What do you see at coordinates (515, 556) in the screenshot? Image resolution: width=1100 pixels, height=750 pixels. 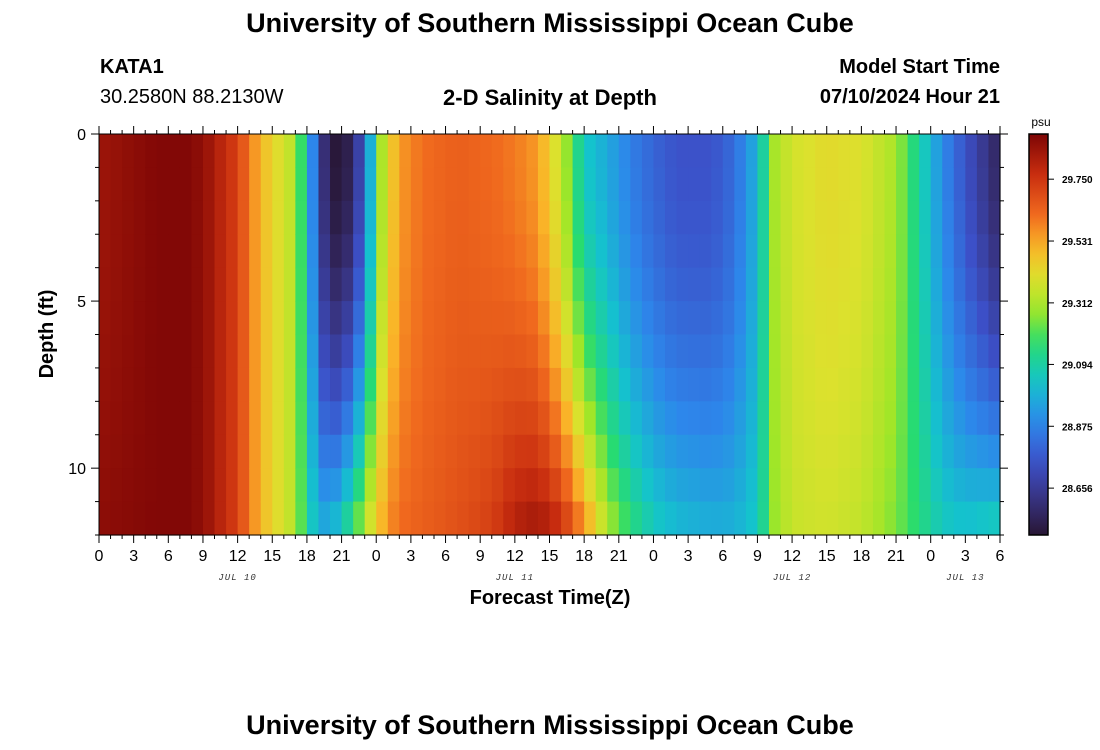 I see `x-tick-label: 12` at bounding box center [515, 556].